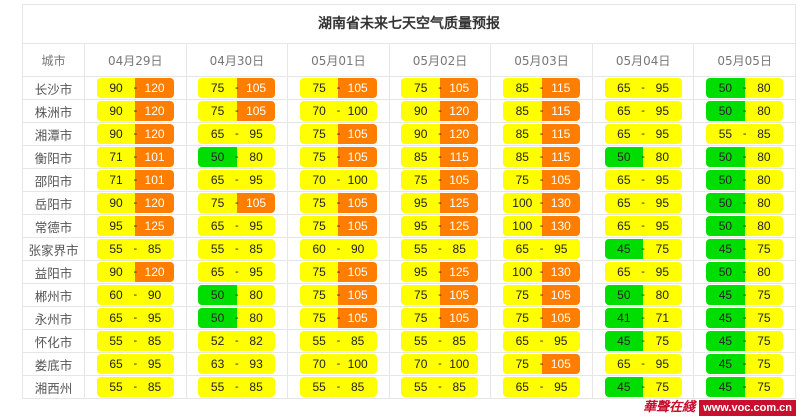 The height and width of the screenshot is (417, 808). What do you see at coordinates (53, 364) in the screenshot?
I see `city-name: 娄底市` at bounding box center [53, 364].